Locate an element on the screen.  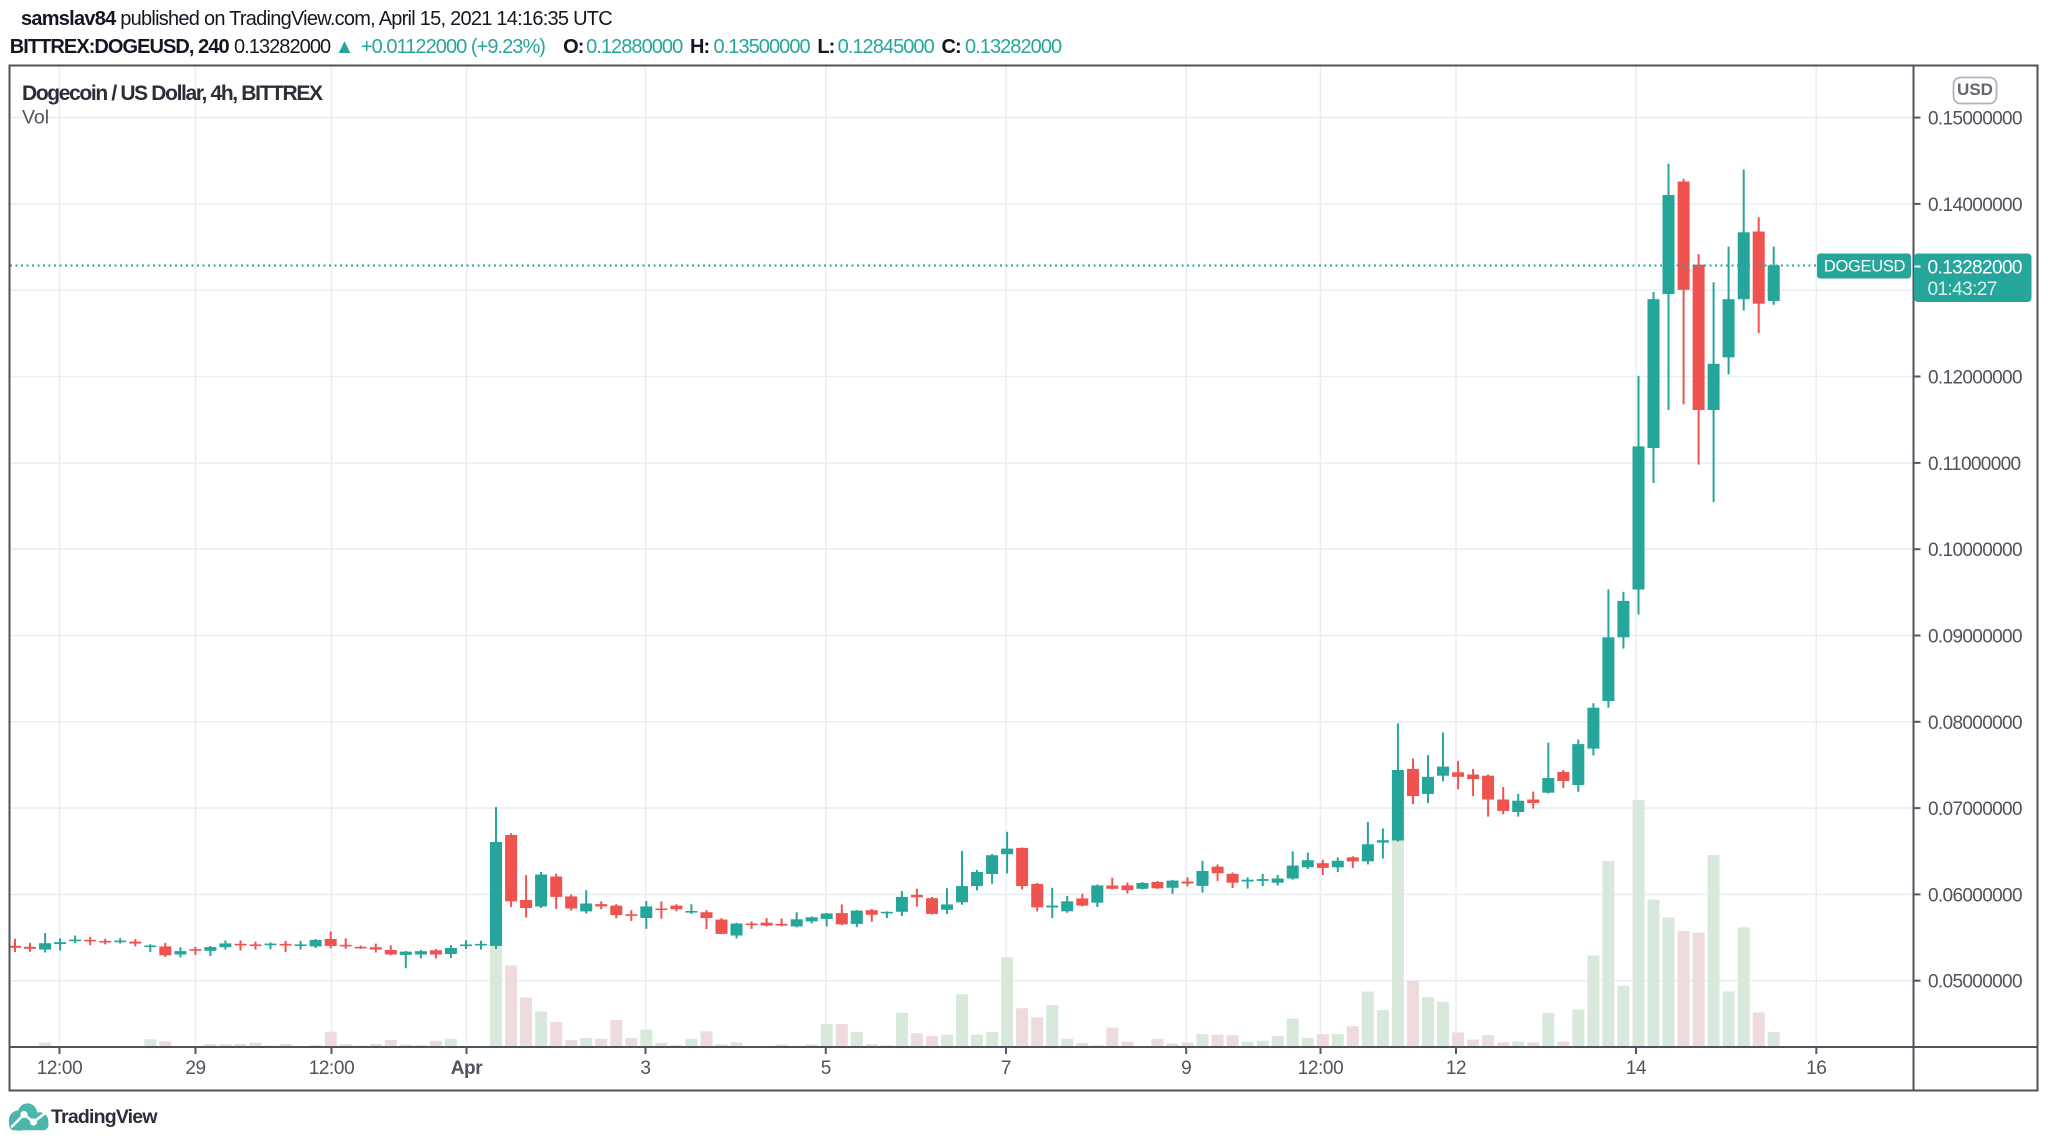
svg-text: 0.07000000 is located at coordinates (1975, 809).